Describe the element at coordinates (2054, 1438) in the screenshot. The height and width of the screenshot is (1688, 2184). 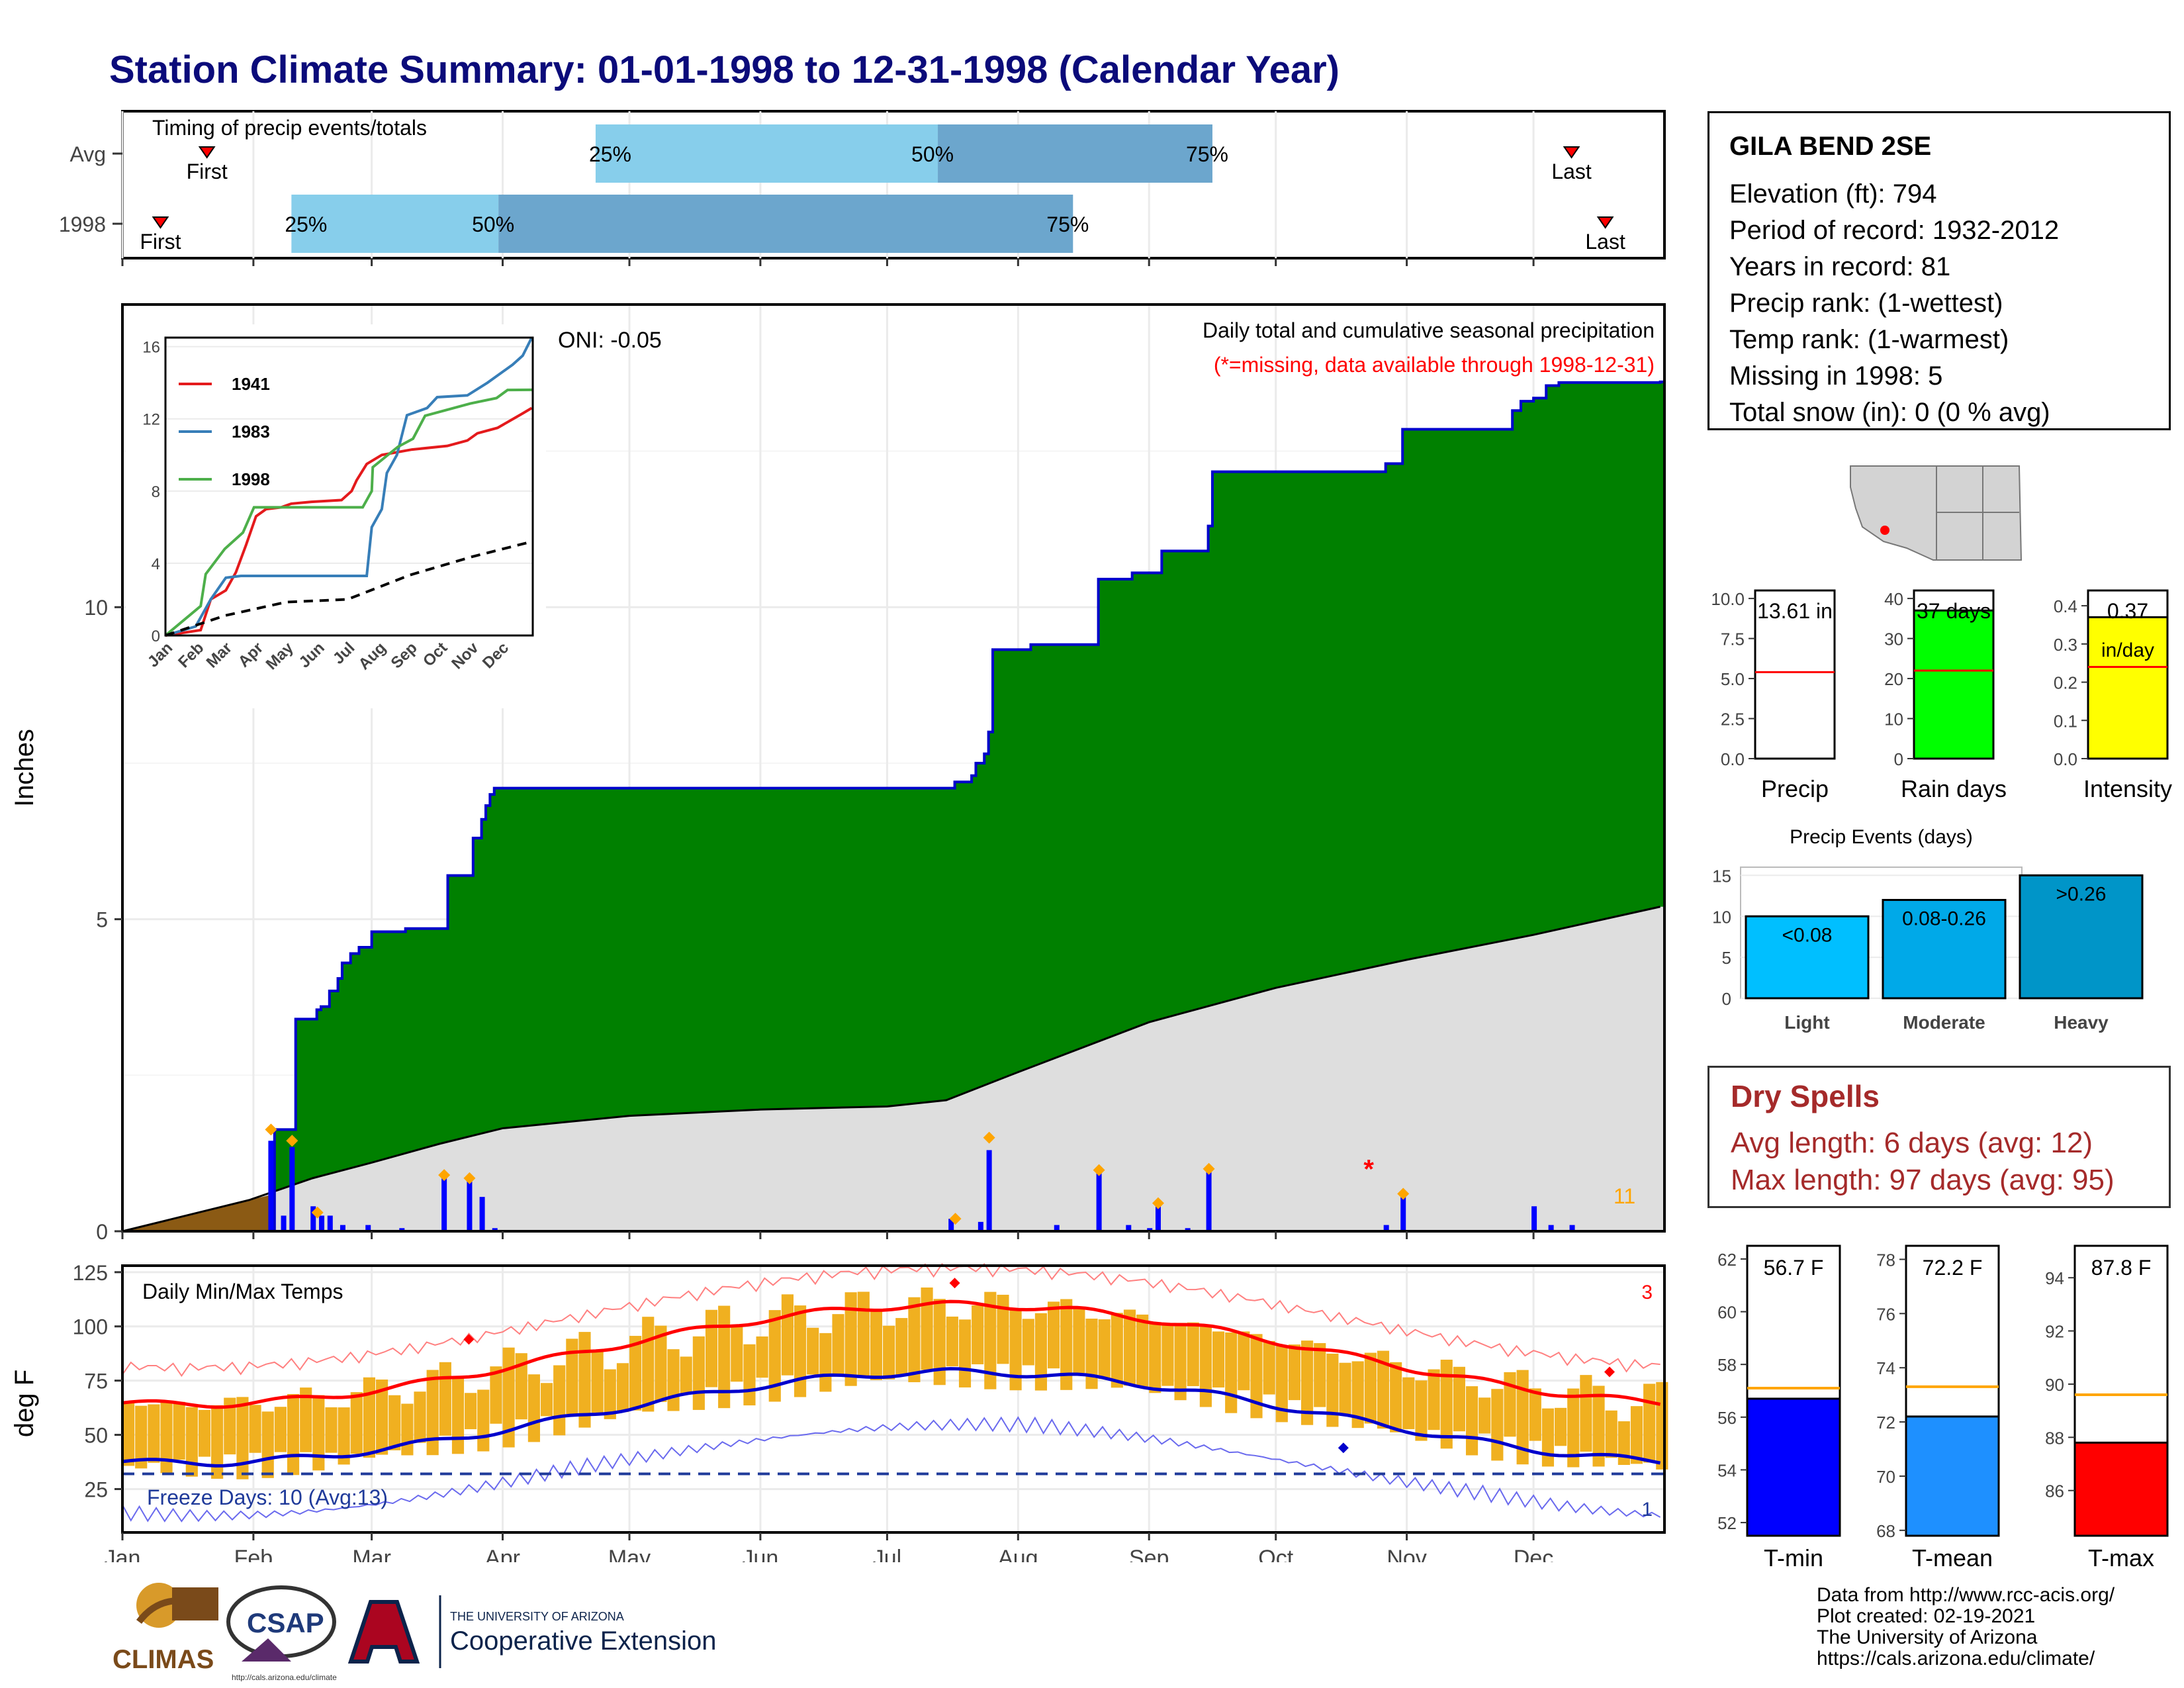
I see `temp-gauge-ytick-label: 88` at that location.